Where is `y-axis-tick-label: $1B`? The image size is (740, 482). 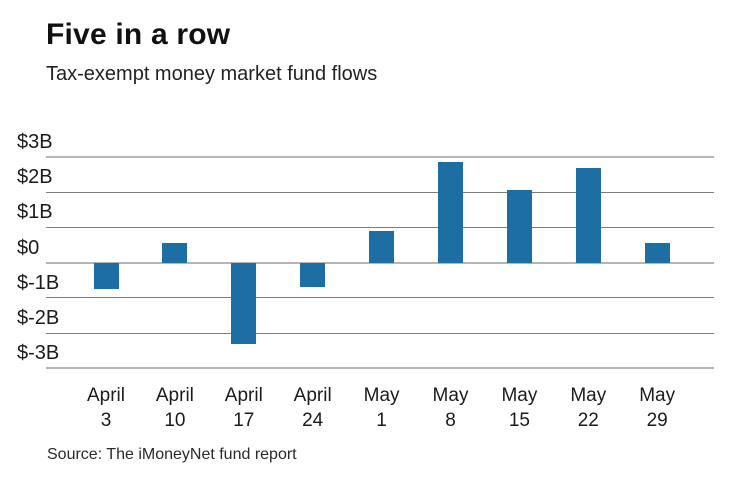
y-axis-tick-label: $1B is located at coordinates (35, 212).